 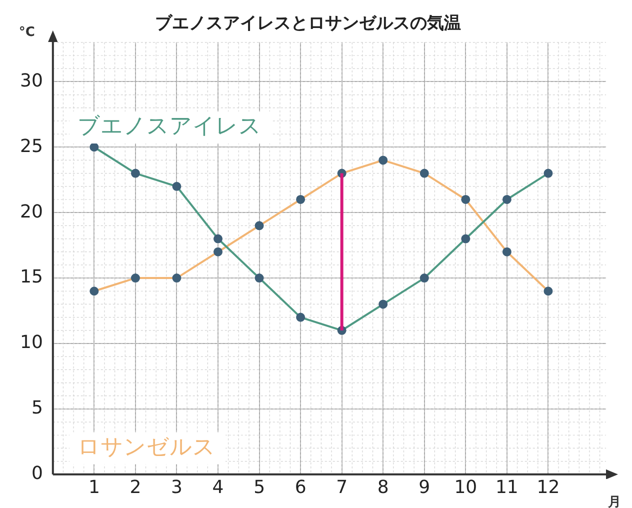 What do you see at coordinates (466, 487) in the screenshot?
I see `x-tick-label: 10` at bounding box center [466, 487].